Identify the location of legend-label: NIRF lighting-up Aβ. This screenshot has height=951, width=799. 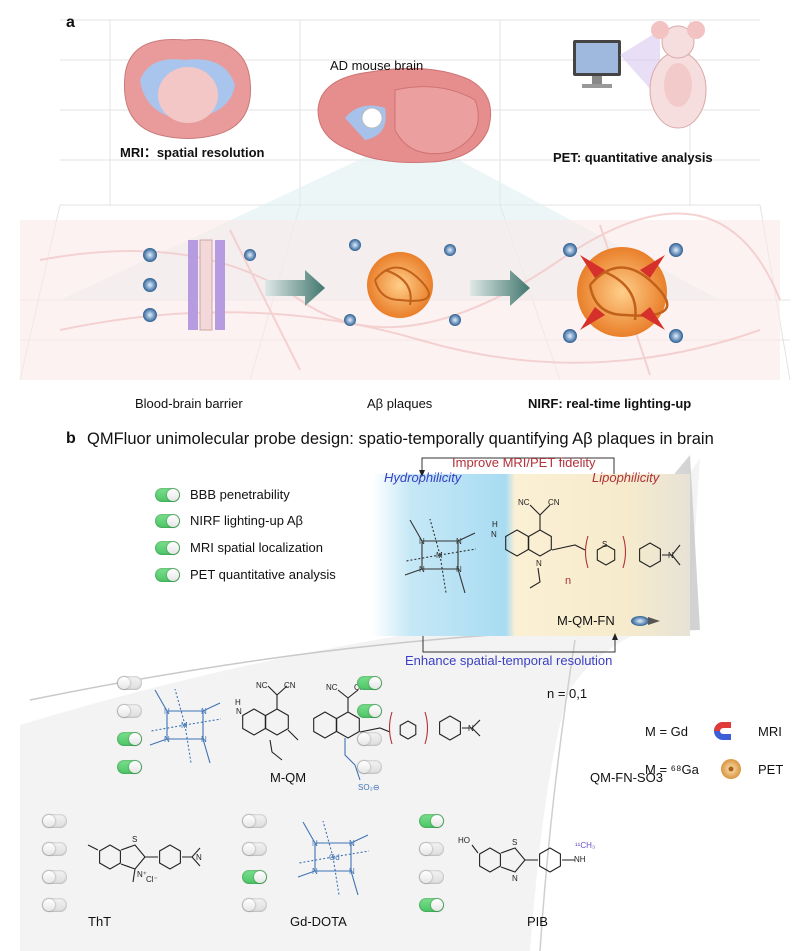
(246, 520).